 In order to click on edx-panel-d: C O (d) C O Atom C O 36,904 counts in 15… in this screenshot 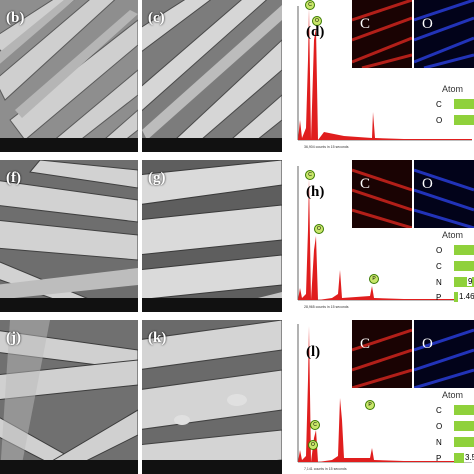, I will do `click(379, 76)`.